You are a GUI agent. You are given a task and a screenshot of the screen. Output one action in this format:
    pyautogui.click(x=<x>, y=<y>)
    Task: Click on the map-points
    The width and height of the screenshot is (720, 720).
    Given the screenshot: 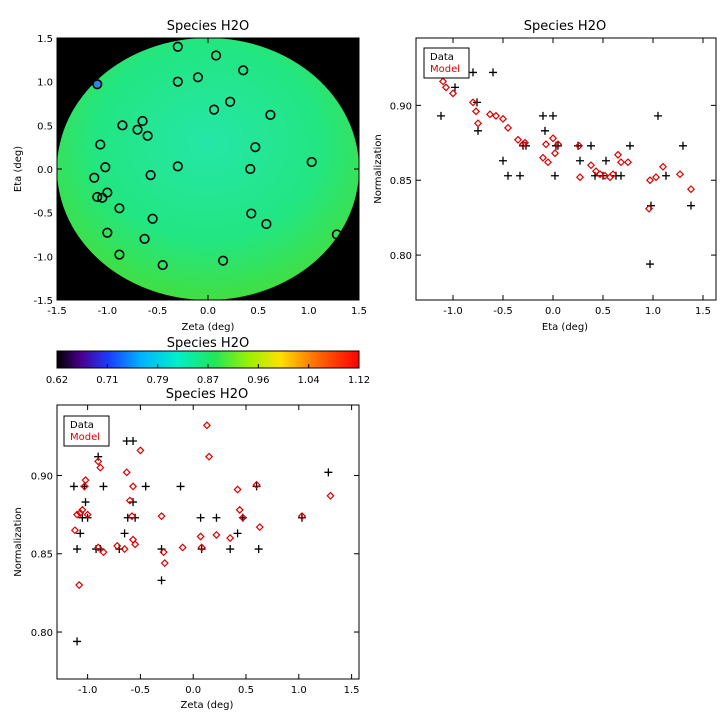 What is the action you would take?
    pyautogui.click(x=215, y=156)
    